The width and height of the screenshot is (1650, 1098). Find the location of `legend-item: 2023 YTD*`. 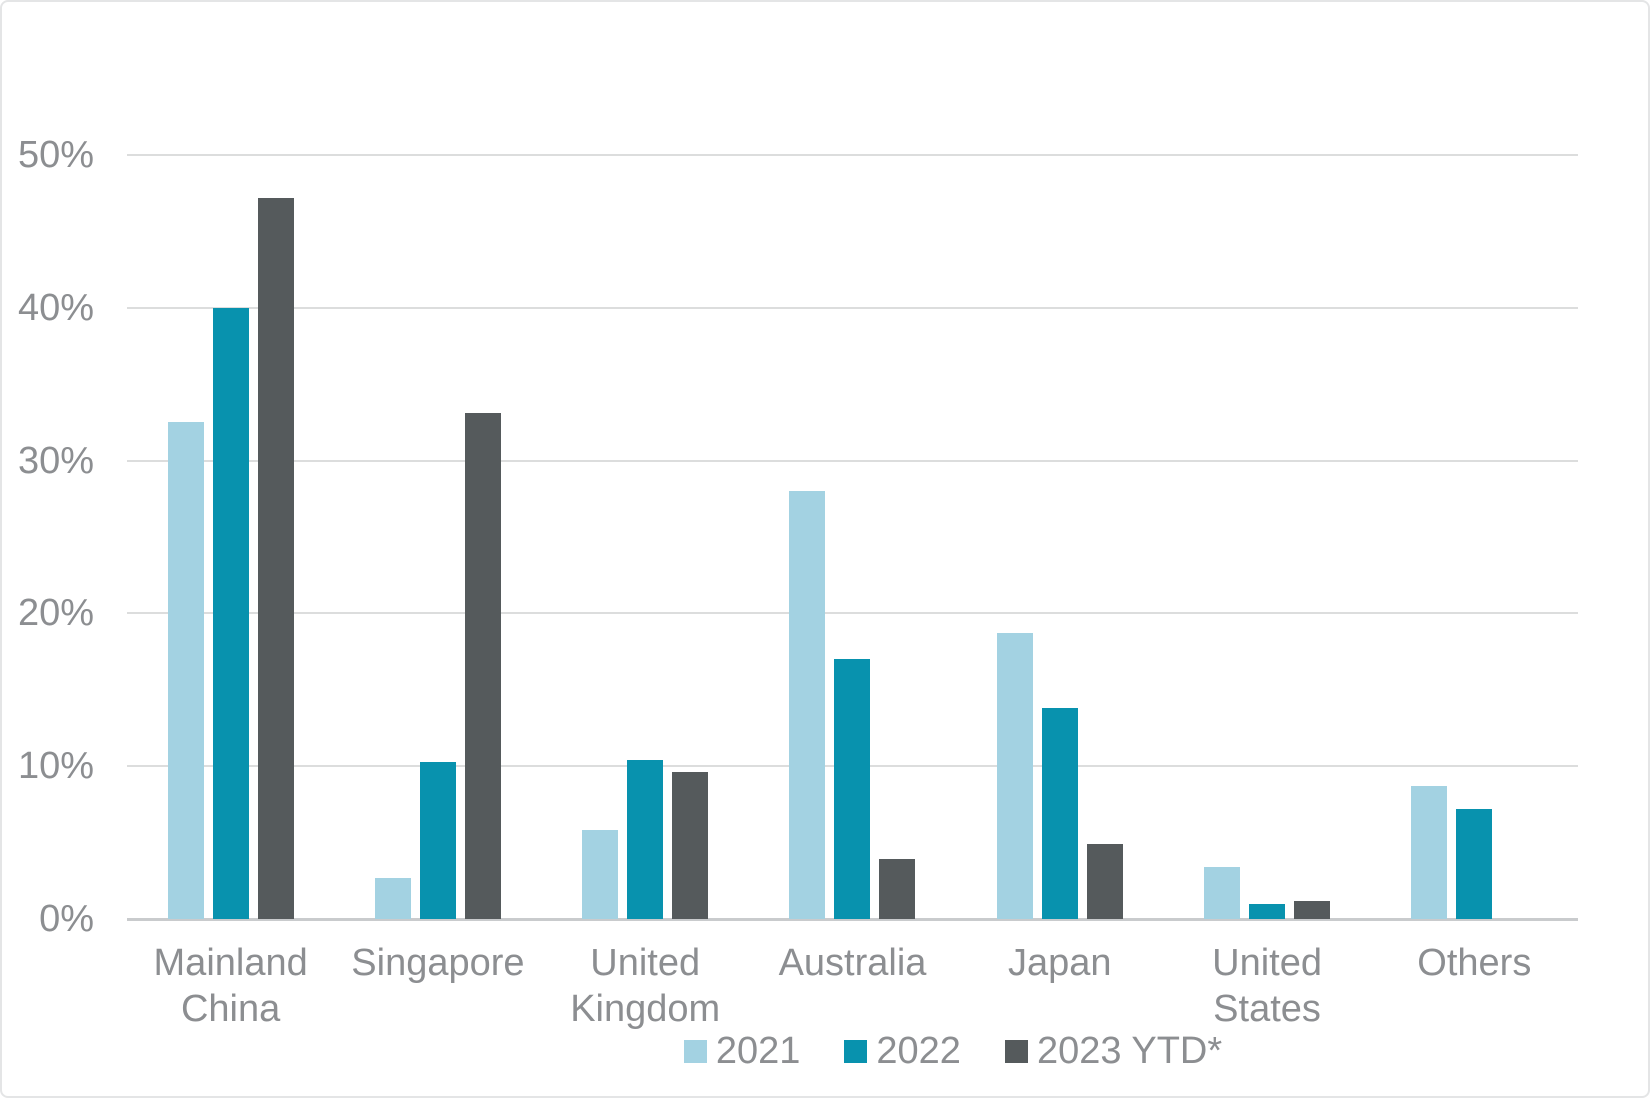

legend-item: 2023 YTD* is located at coordinates (1113, 1051).